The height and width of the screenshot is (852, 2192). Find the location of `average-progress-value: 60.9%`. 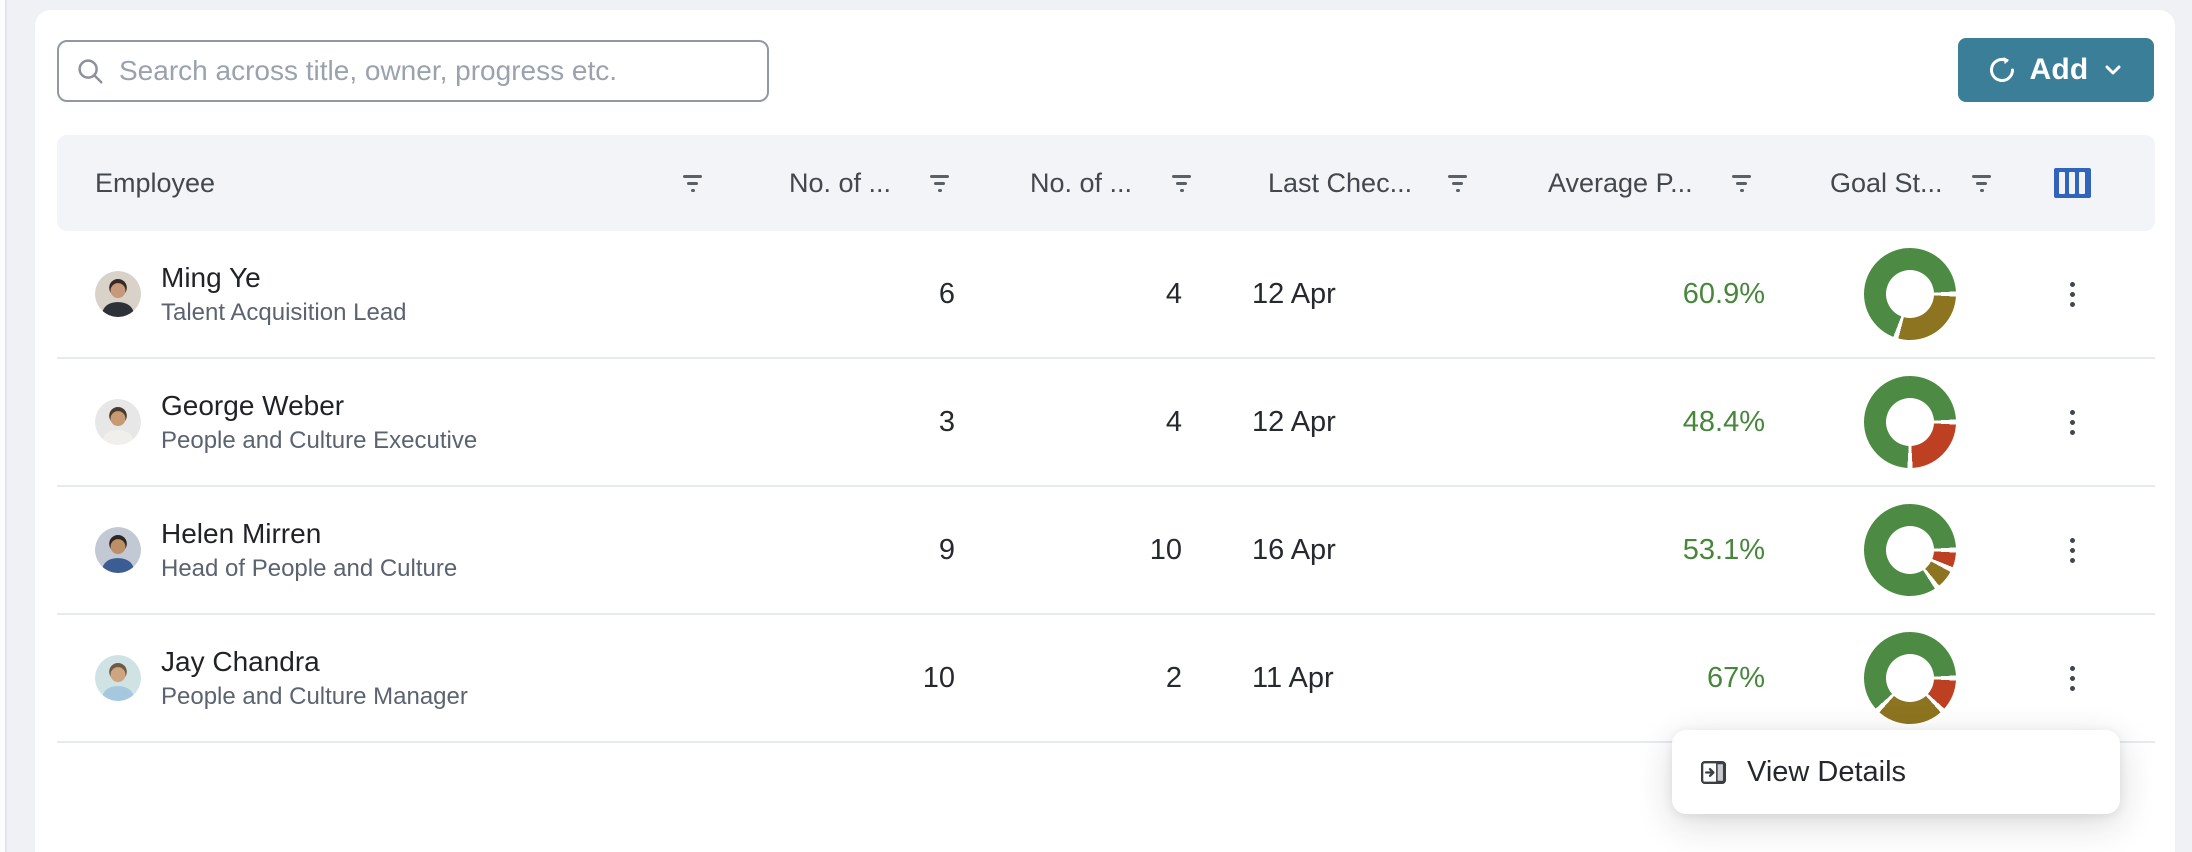

average-progress-value: 60.9% is located at coordinates (1723, 293).